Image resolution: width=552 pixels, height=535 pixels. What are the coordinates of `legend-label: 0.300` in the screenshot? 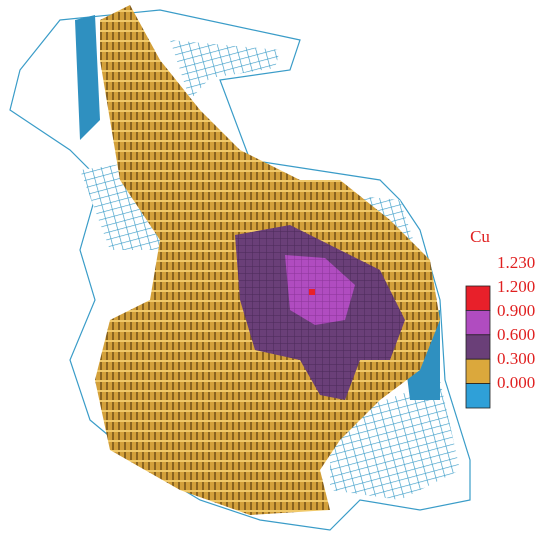 It's located at (516, 358).